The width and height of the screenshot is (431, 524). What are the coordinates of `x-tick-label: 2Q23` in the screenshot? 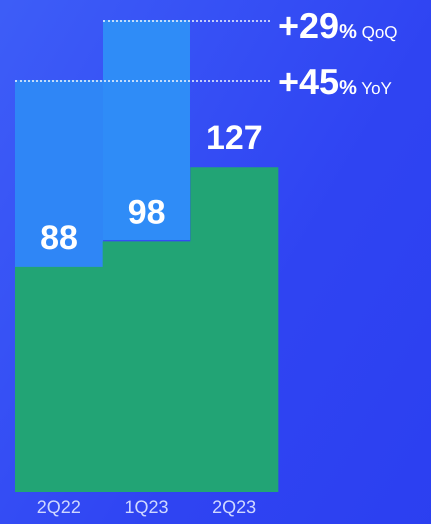 It's located at (234, 506).